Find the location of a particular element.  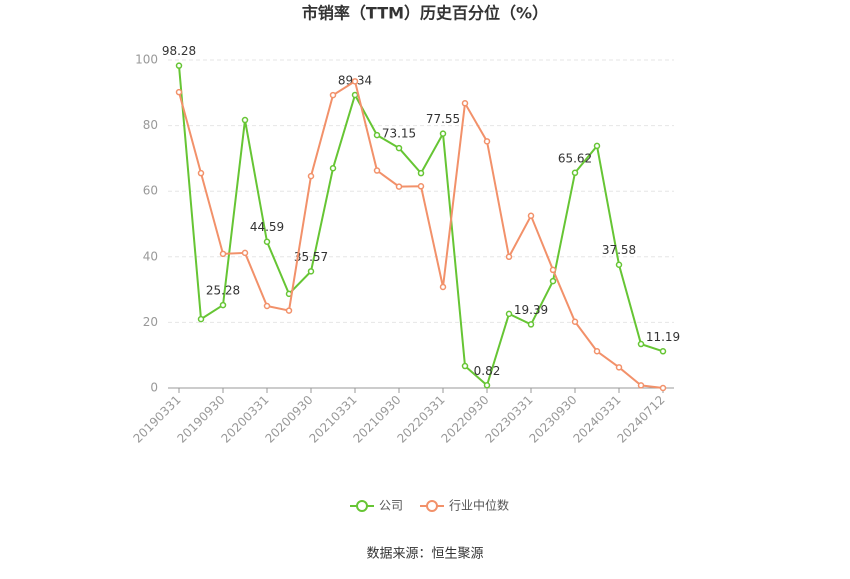

y-tick-label: 20 is located at coordinates (150, 322).